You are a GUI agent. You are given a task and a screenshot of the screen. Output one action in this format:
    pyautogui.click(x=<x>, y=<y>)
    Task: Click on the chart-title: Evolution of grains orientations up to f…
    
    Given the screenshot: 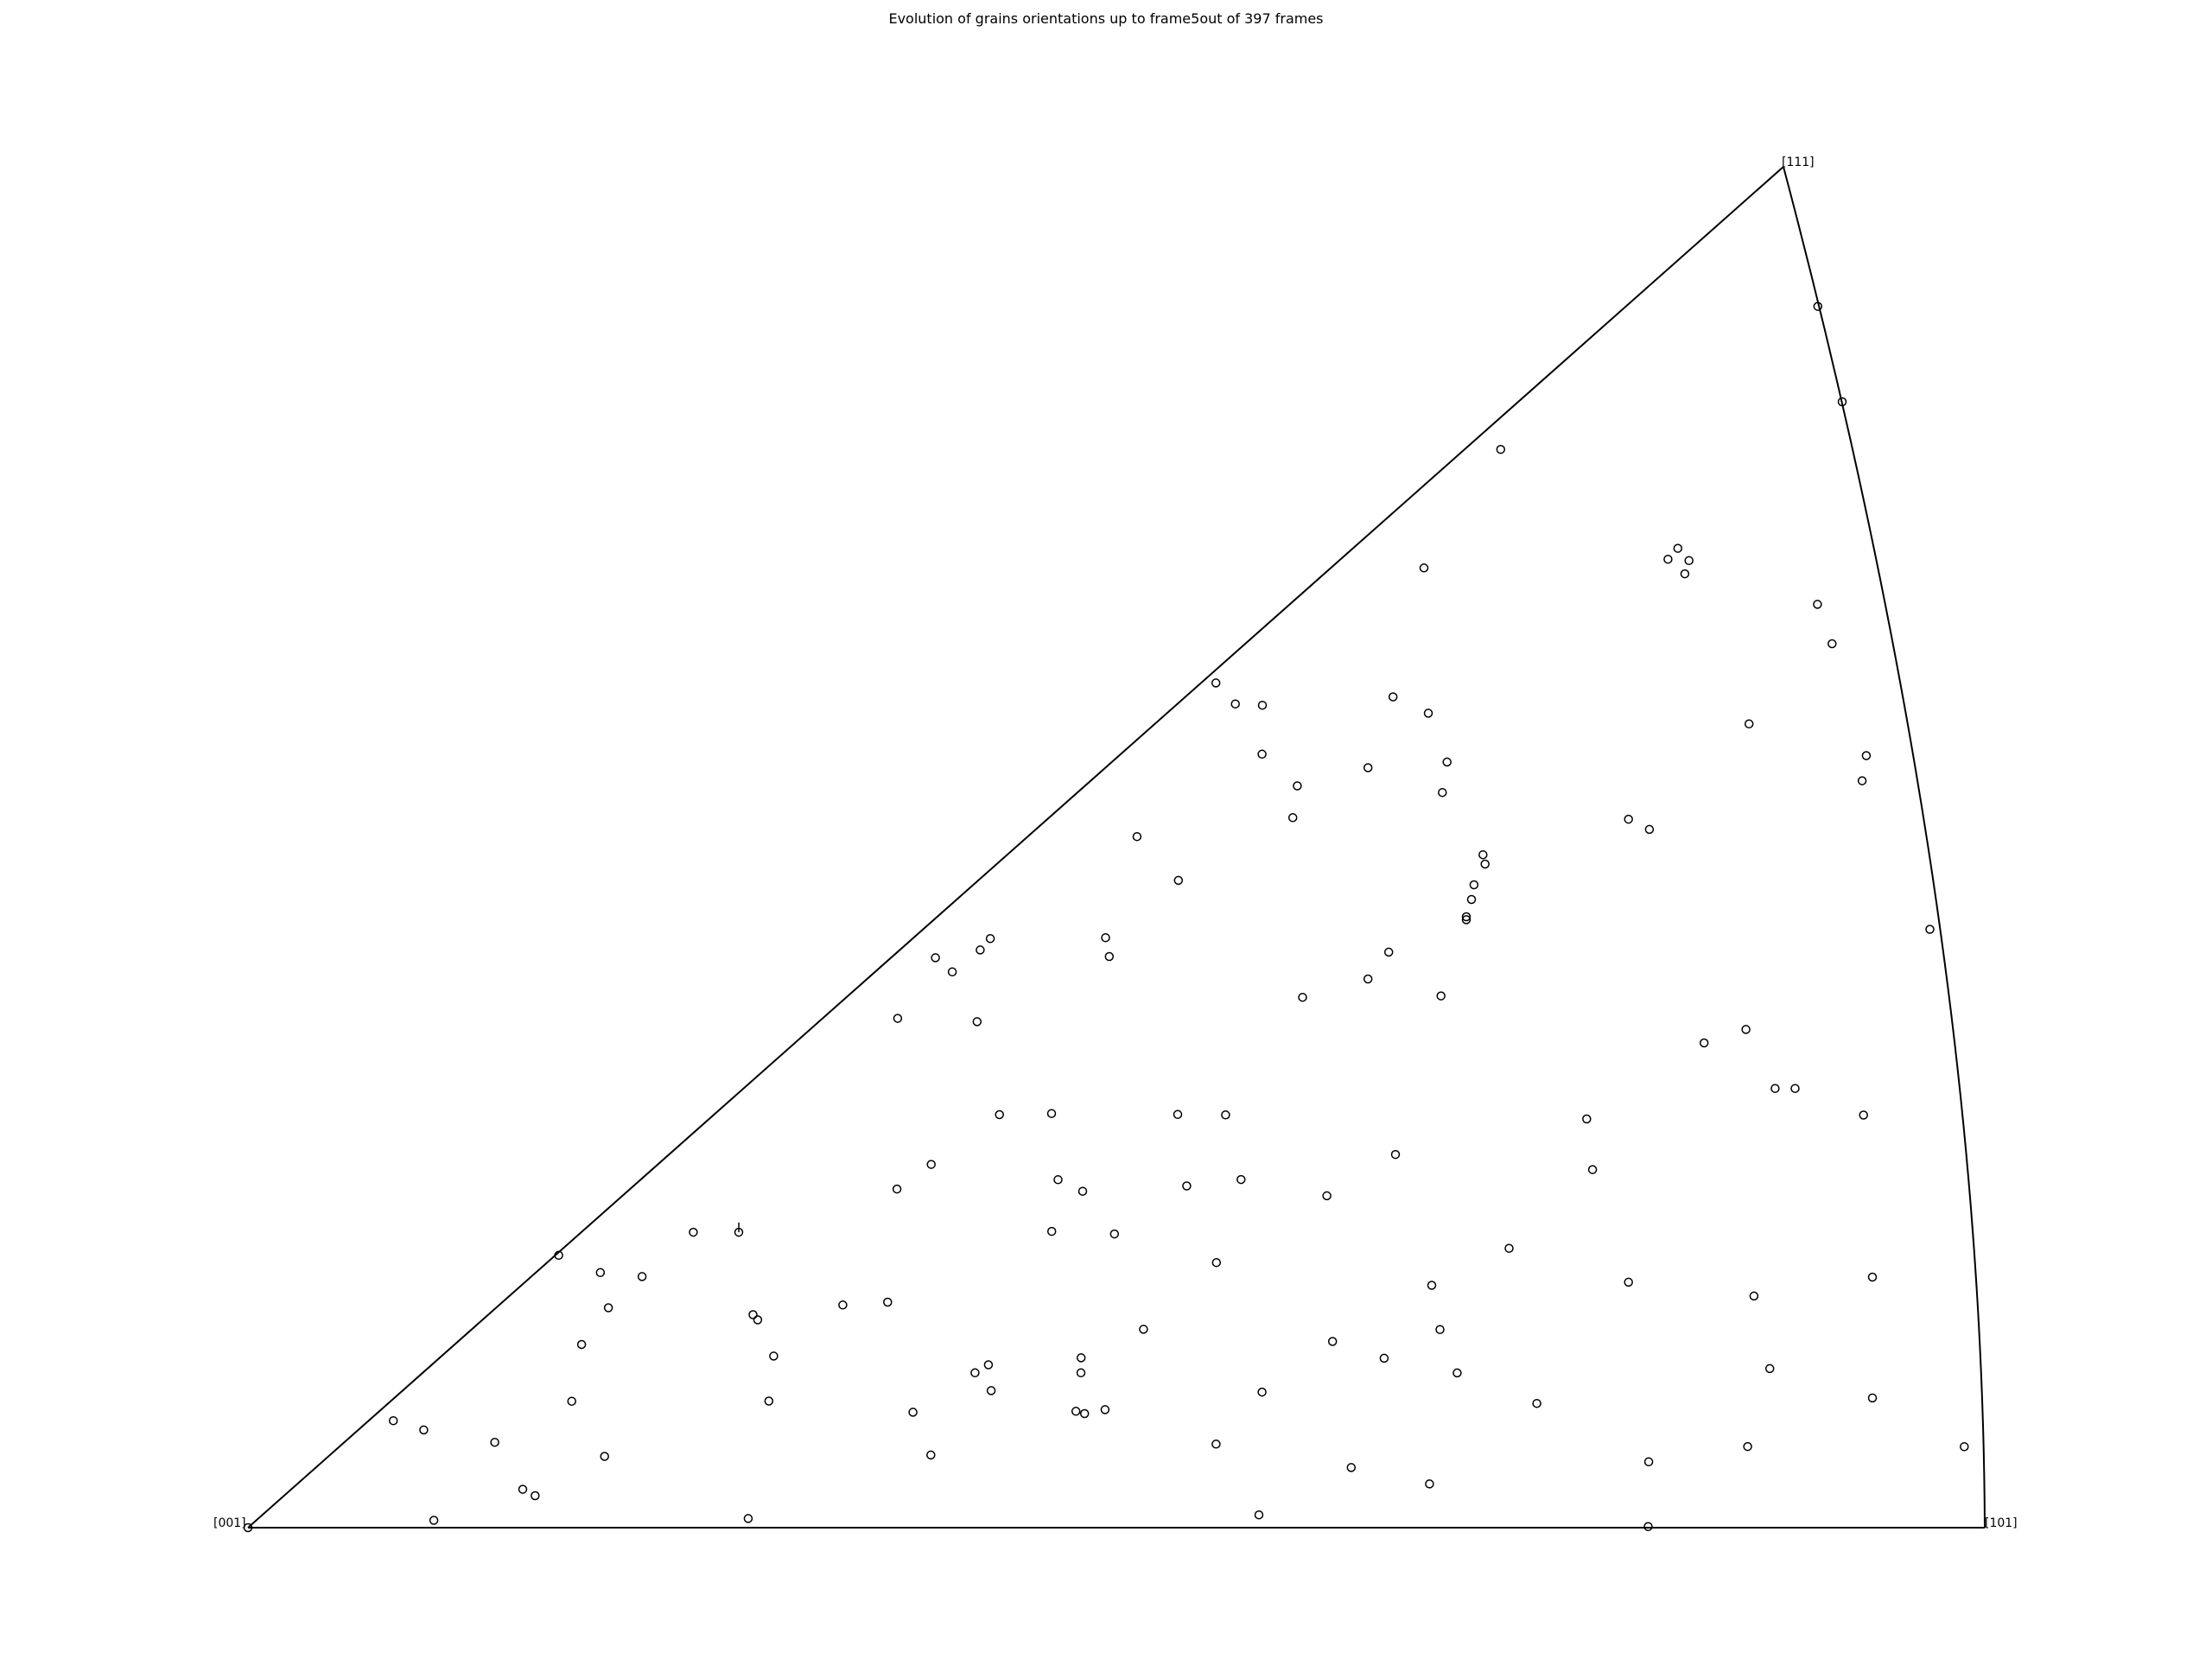 What is the action you would take?
    pyautogui.click(x=1105, y=18)
    